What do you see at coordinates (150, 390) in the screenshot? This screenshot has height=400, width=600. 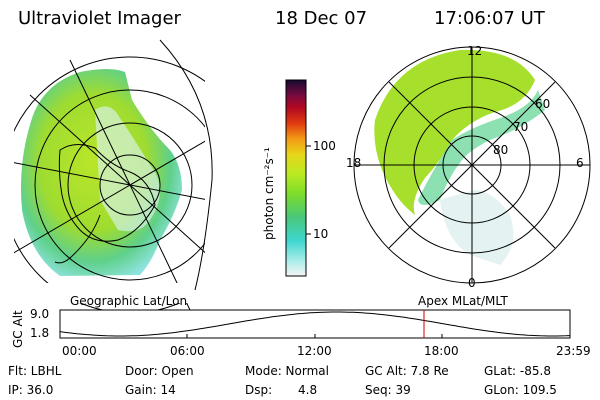 I see `gain-info: Gain: 14` at bounding box center [150, 390].